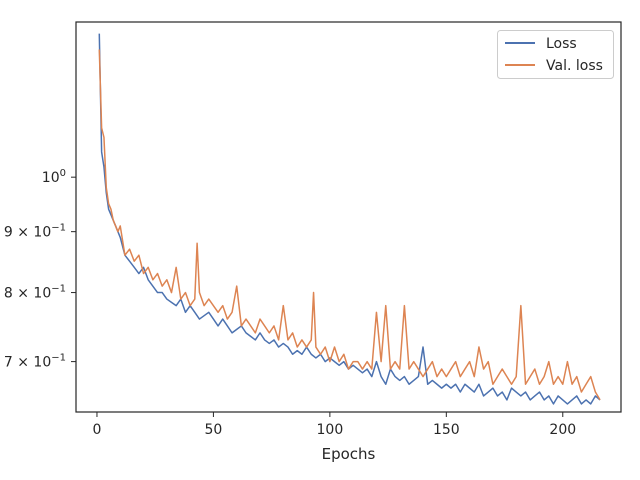  What do you see at coordinates (330, 430) in the screenshot?
I see `x-tick-label: 100` at bounding box center [330, 430].